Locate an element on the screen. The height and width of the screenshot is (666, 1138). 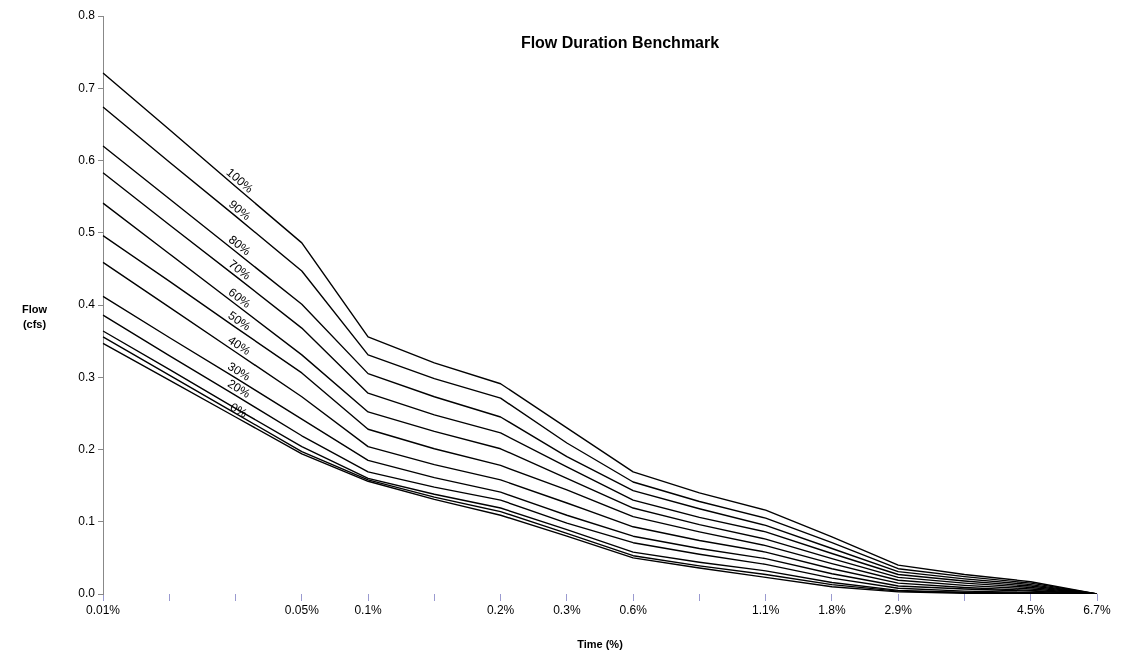
text: 80% is located at coordinates (239, 245).